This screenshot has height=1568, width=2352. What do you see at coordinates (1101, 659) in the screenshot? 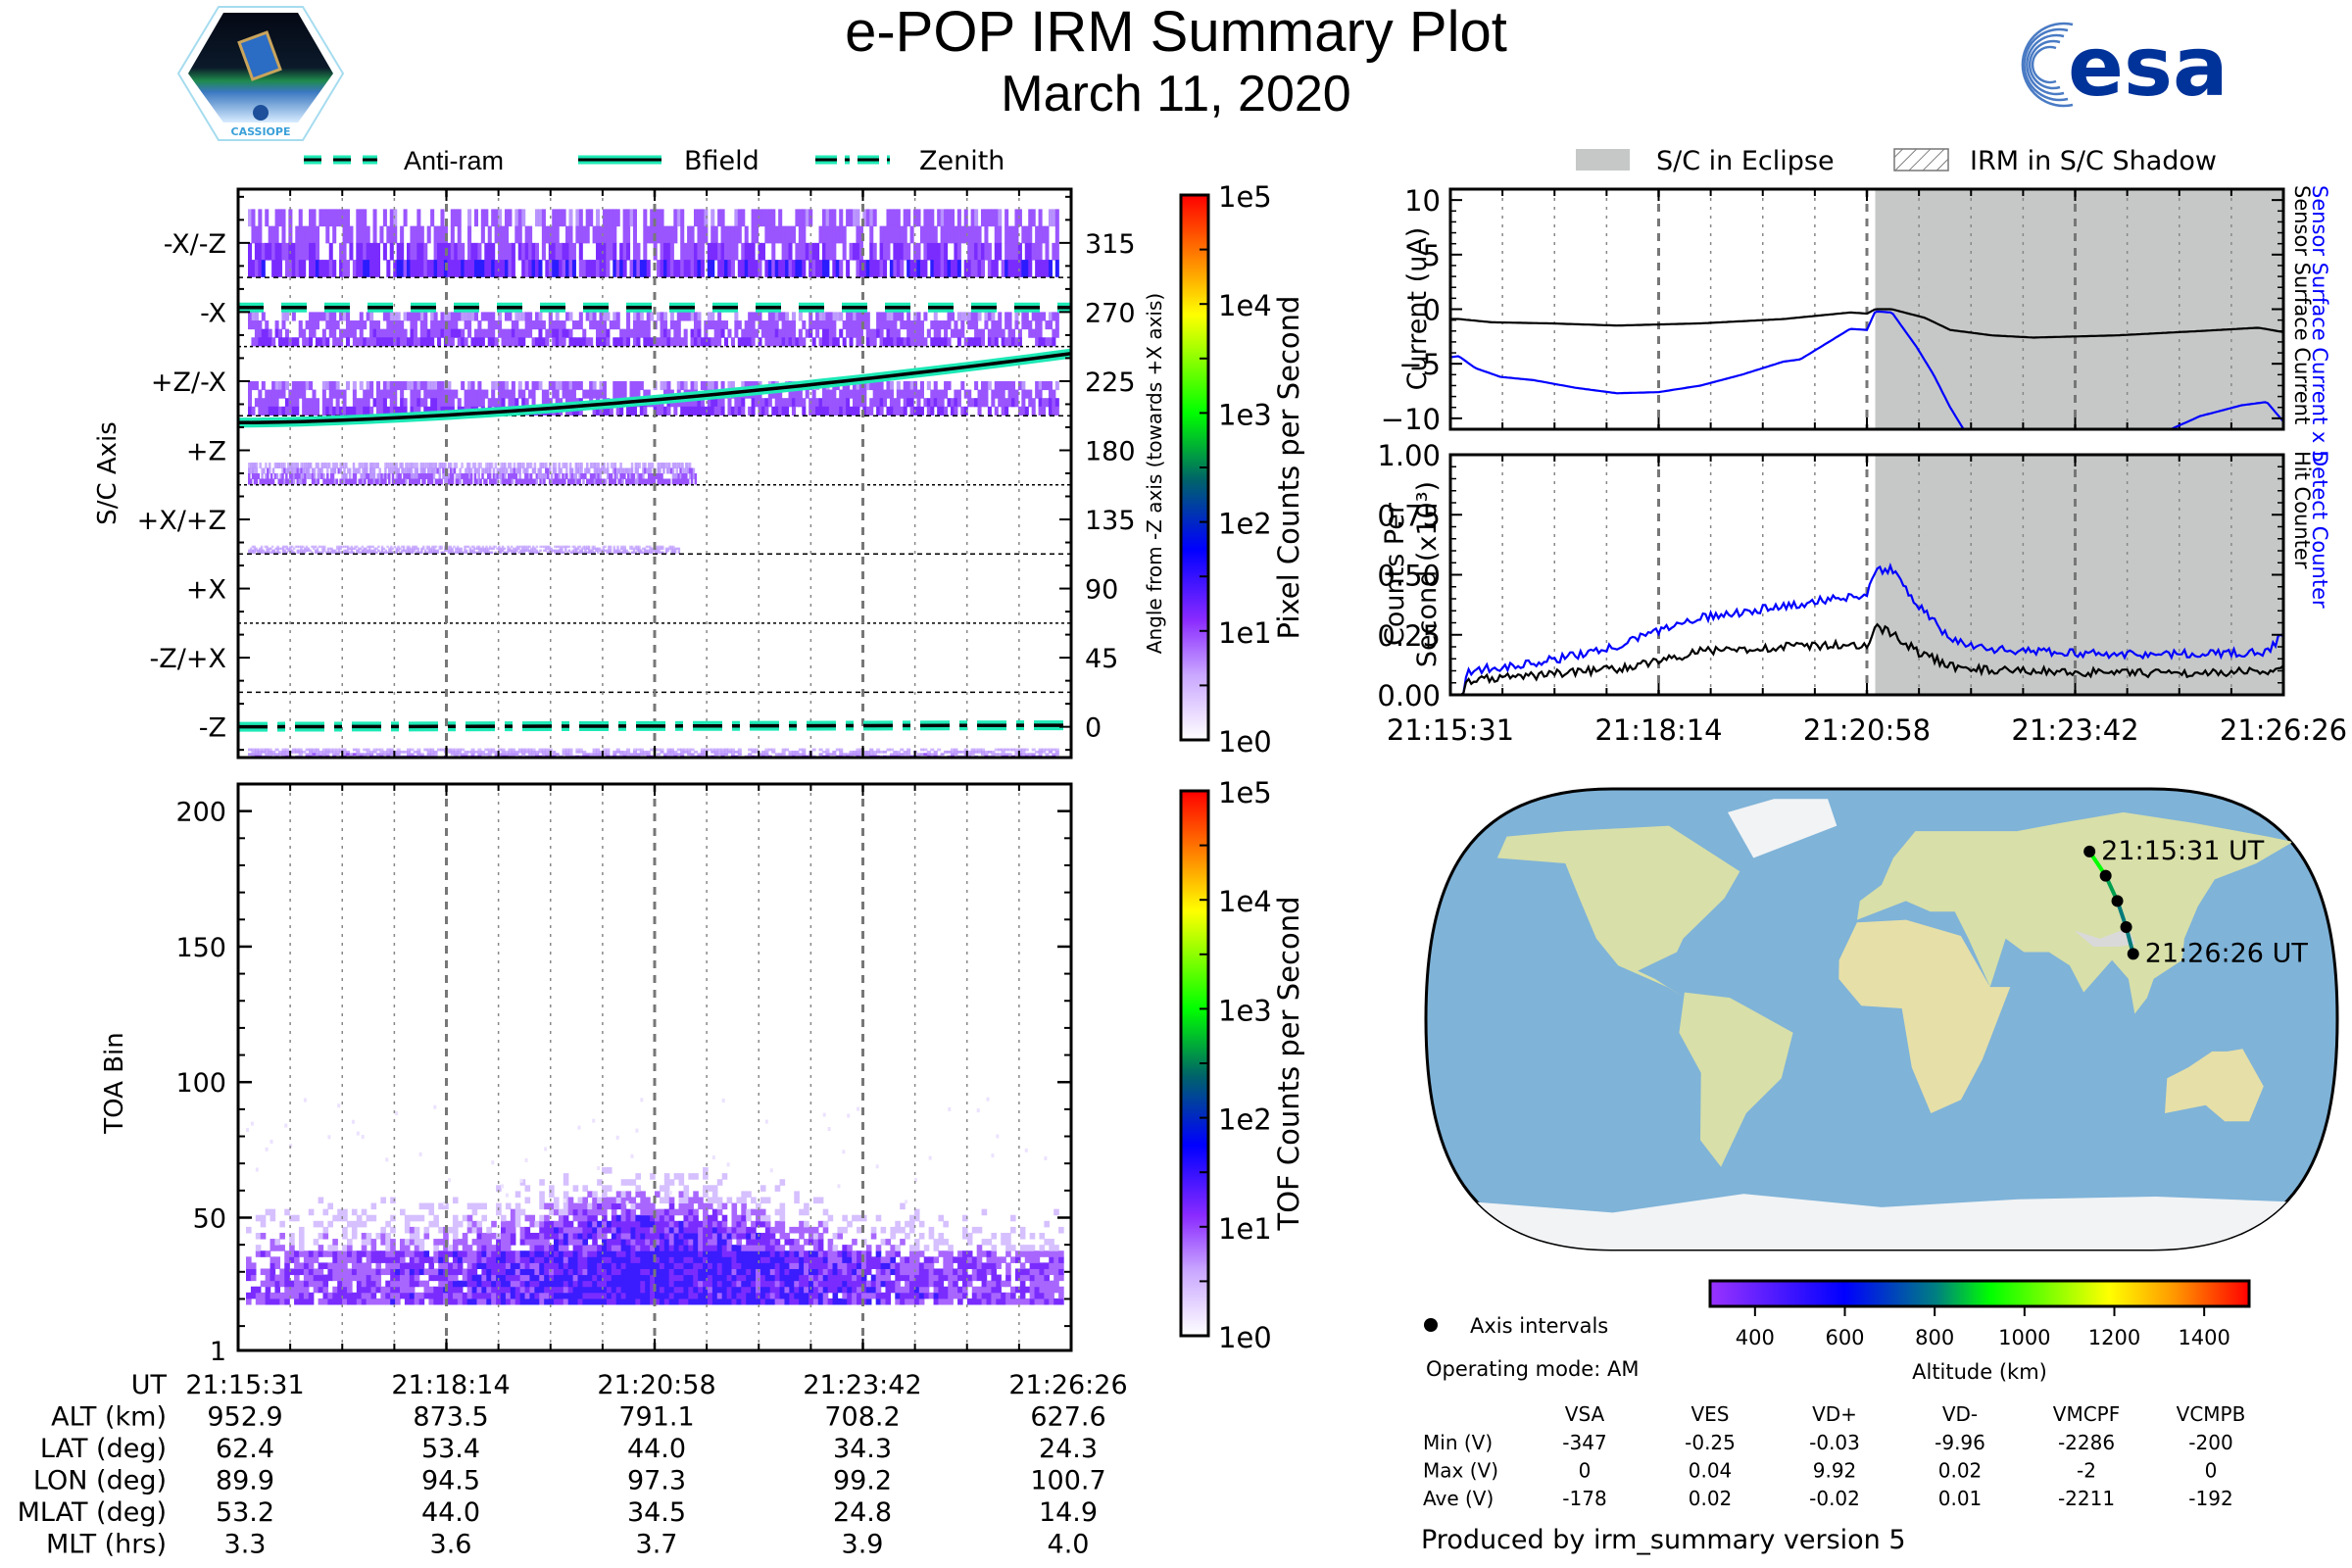
I see `right-angle-tick-label: 45` at bounding box center [1101, 659].